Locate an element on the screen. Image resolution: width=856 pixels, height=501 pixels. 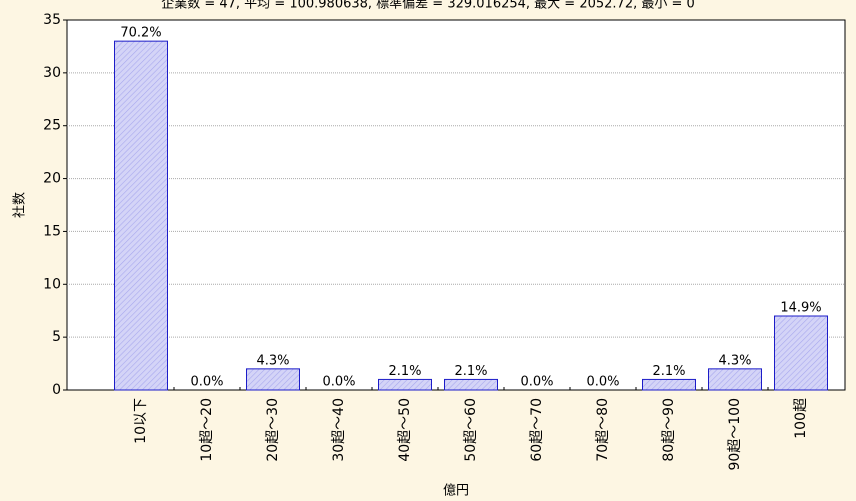
y-tick-label: 35 is located at coordinates (52, 20).